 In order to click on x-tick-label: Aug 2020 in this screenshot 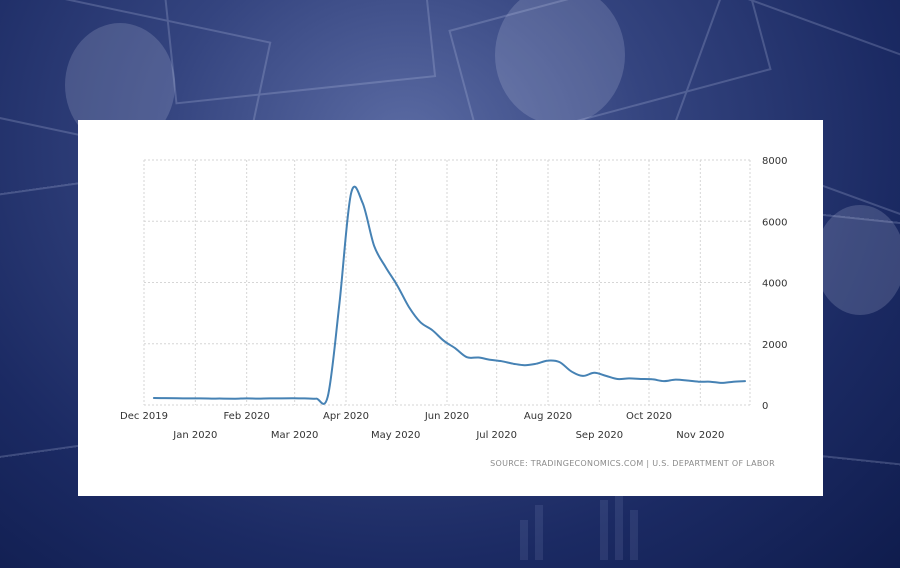, I will do `click(548, 416)`.